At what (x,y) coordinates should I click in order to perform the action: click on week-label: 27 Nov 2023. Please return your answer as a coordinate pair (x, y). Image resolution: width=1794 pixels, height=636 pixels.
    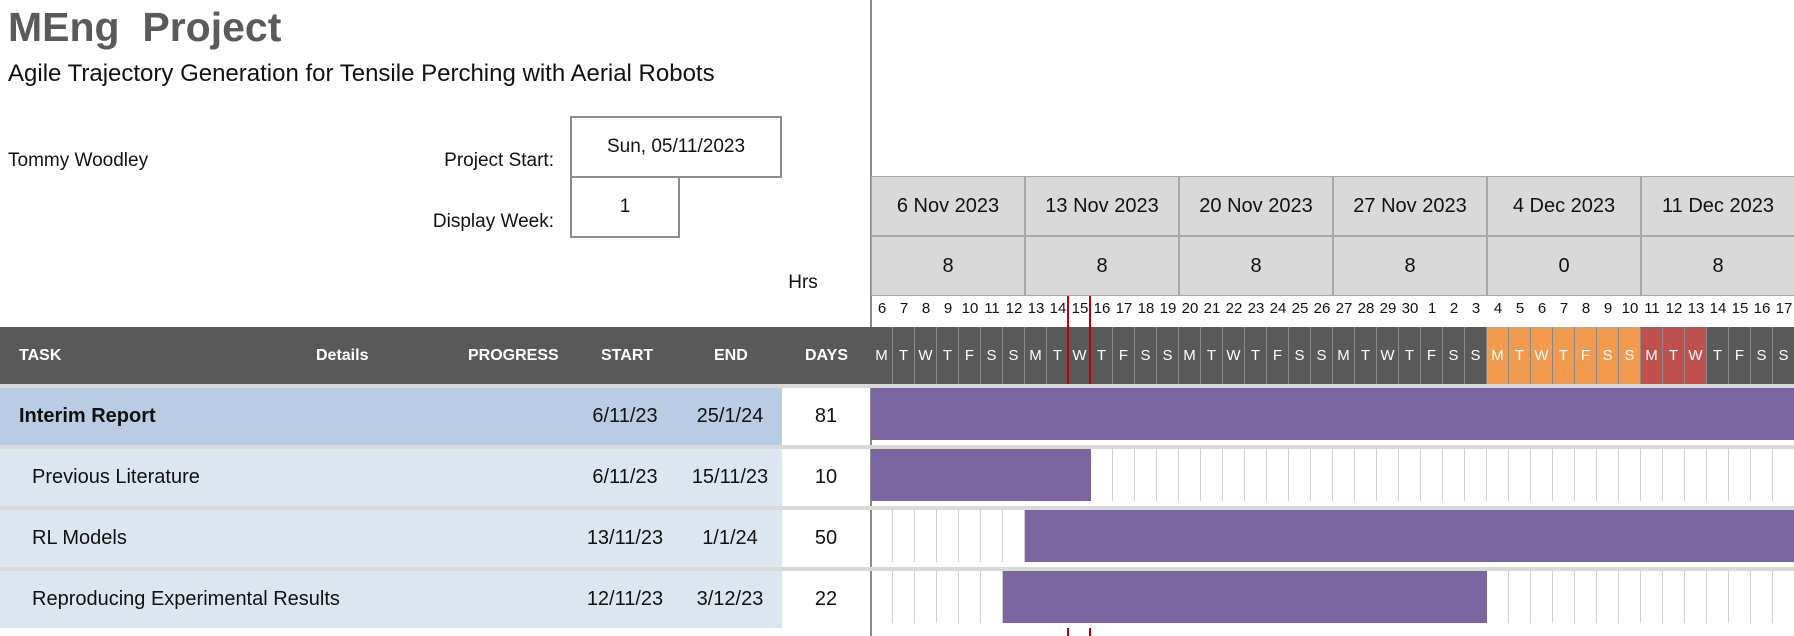
    Looking at the image, I should click on (1410, 206).